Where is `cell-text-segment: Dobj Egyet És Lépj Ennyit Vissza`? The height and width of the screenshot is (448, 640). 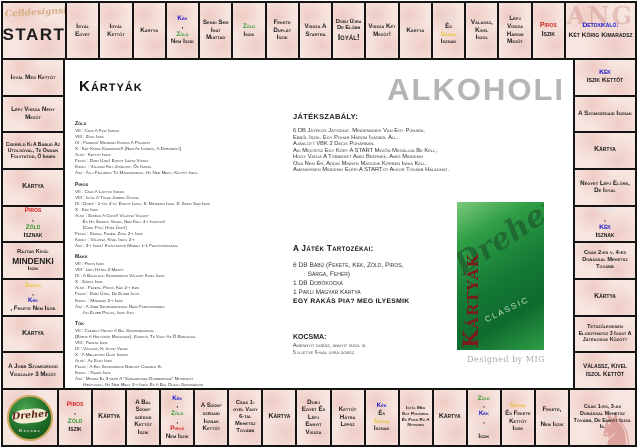 cell-text-segment: Dobj Egyet És Lépj Ennyit Vissza is located at coordinates (313, 417).